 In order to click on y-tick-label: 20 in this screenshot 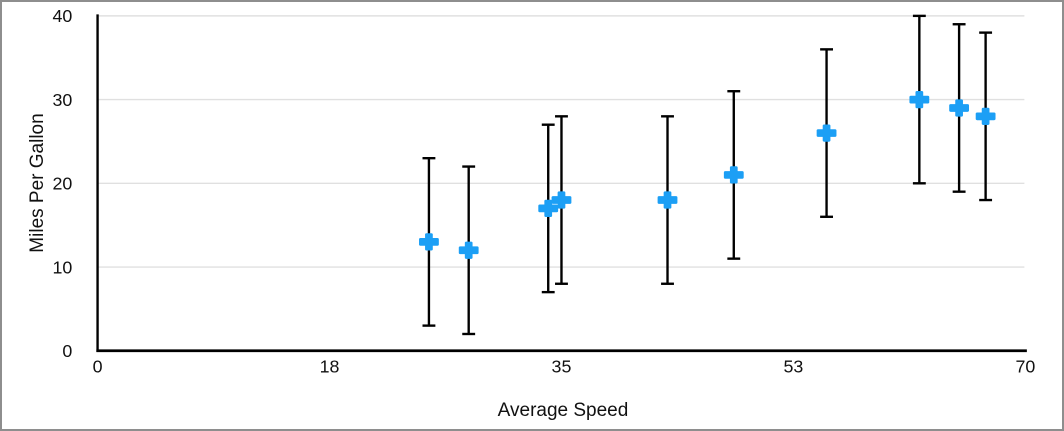, I will do `click(62, 184)`.